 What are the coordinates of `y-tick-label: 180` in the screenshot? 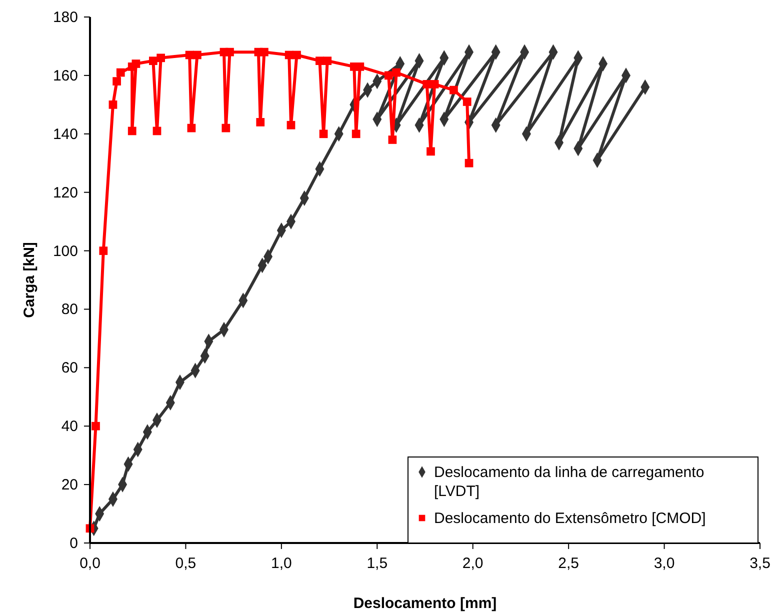 It's located at (65, 17).